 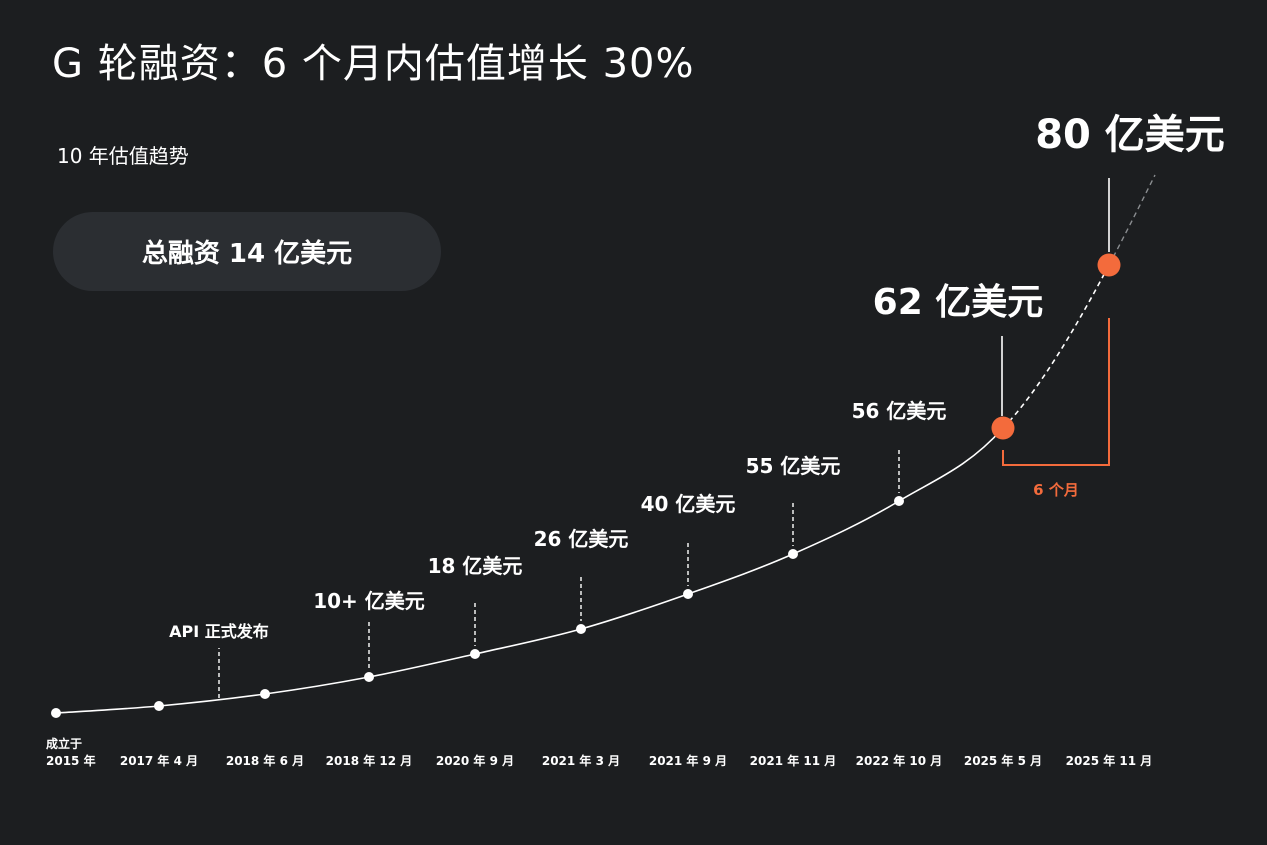 What do you see at coordinates (1056, 490) in the screenshot?
I see `six-month-label: 6 个月` at bounding box center [1056, 490].